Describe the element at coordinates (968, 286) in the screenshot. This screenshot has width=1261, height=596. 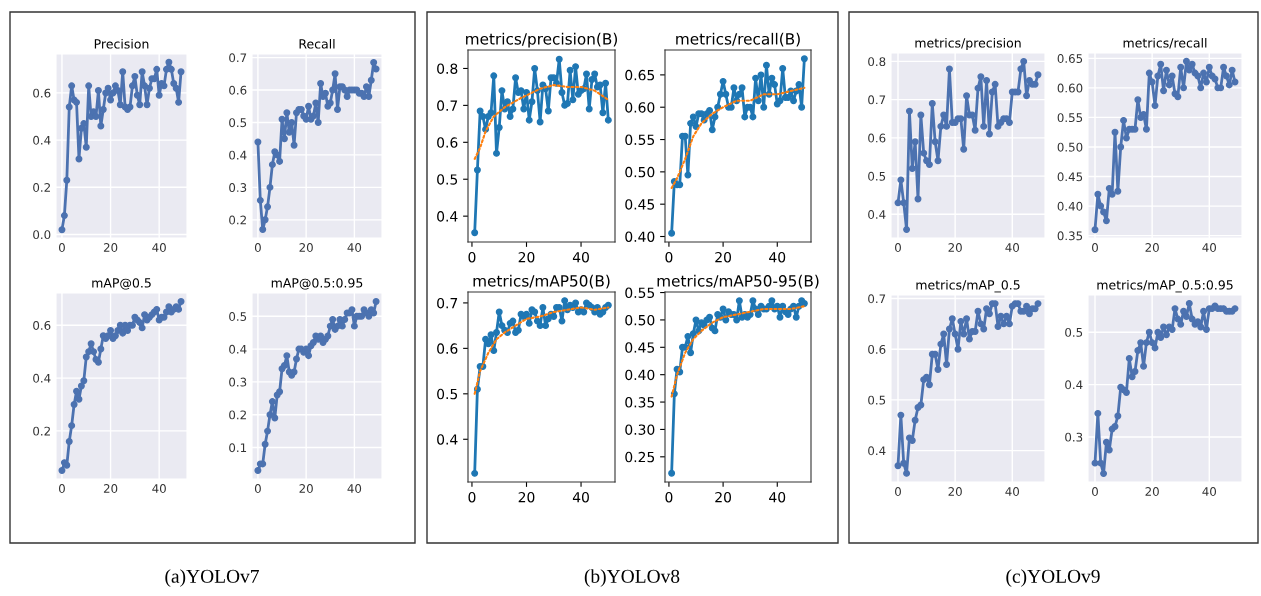
I see `chart-title: metrics/mAP_0.5` at that location.